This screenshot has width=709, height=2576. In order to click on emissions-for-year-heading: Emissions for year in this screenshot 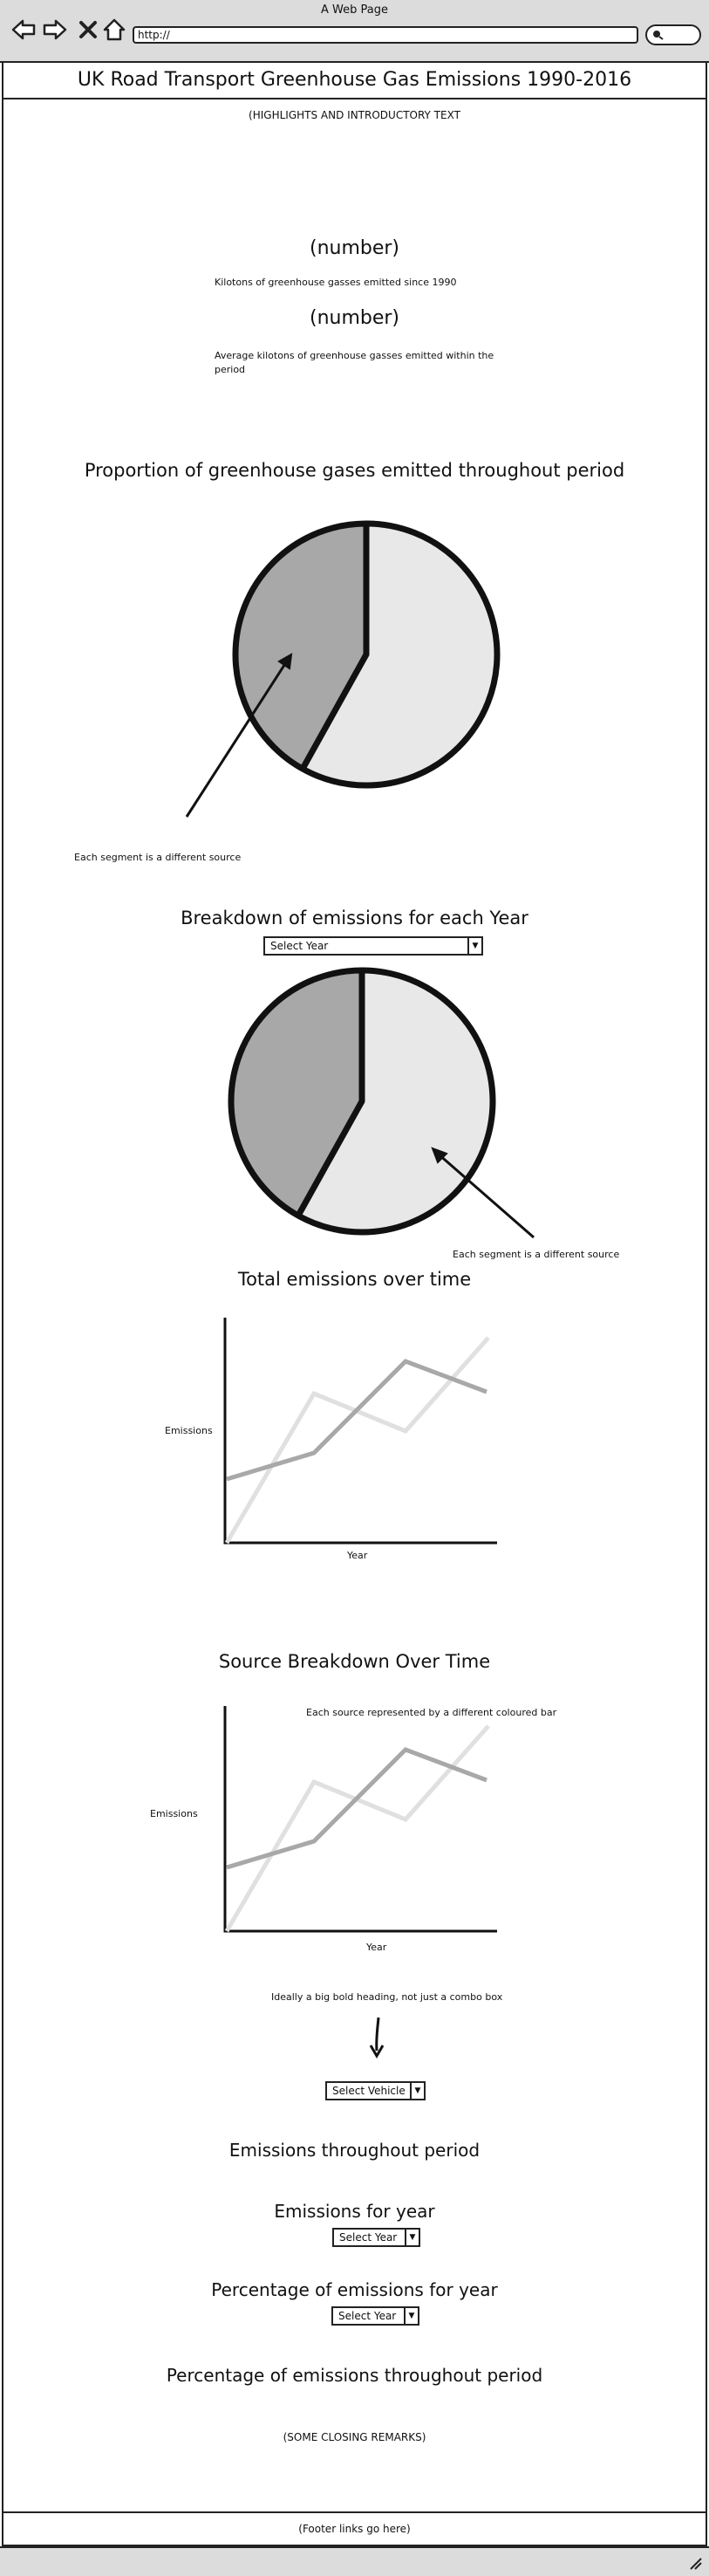, I will do `click(354, 2211)`.